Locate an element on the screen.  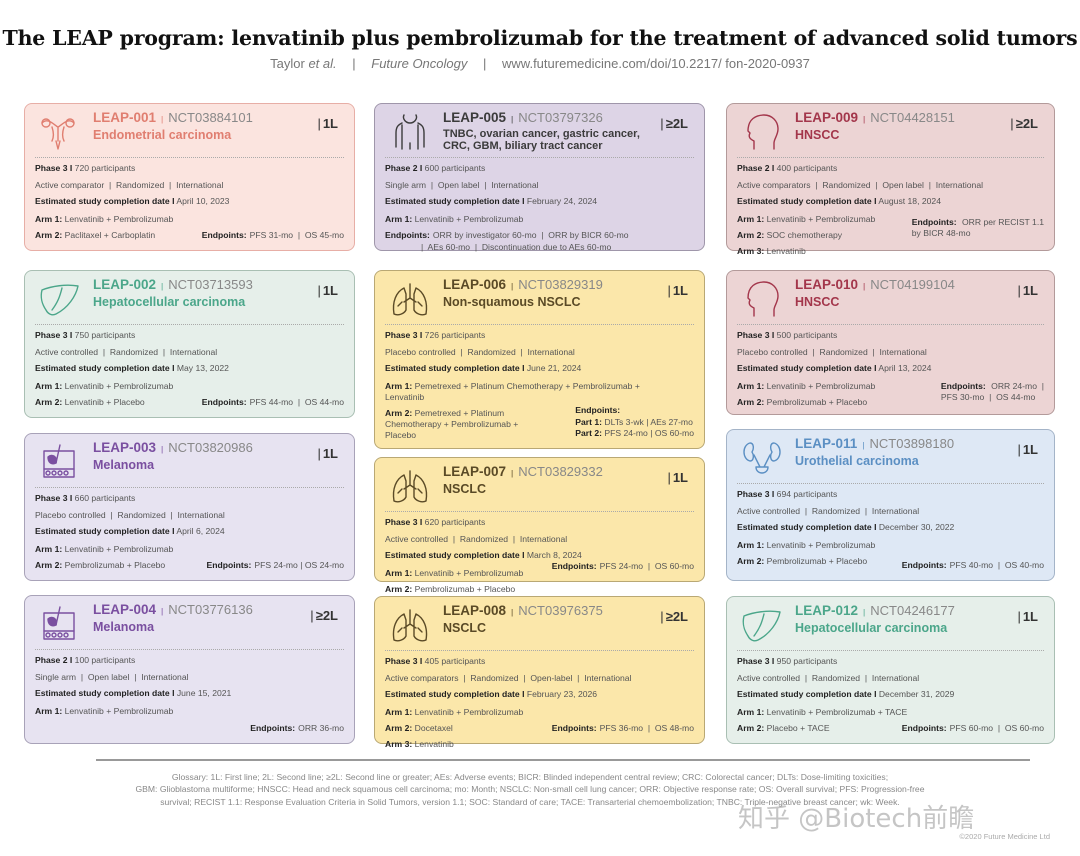
nct-number: NCT03797326 is located at coordinates (560, 117).